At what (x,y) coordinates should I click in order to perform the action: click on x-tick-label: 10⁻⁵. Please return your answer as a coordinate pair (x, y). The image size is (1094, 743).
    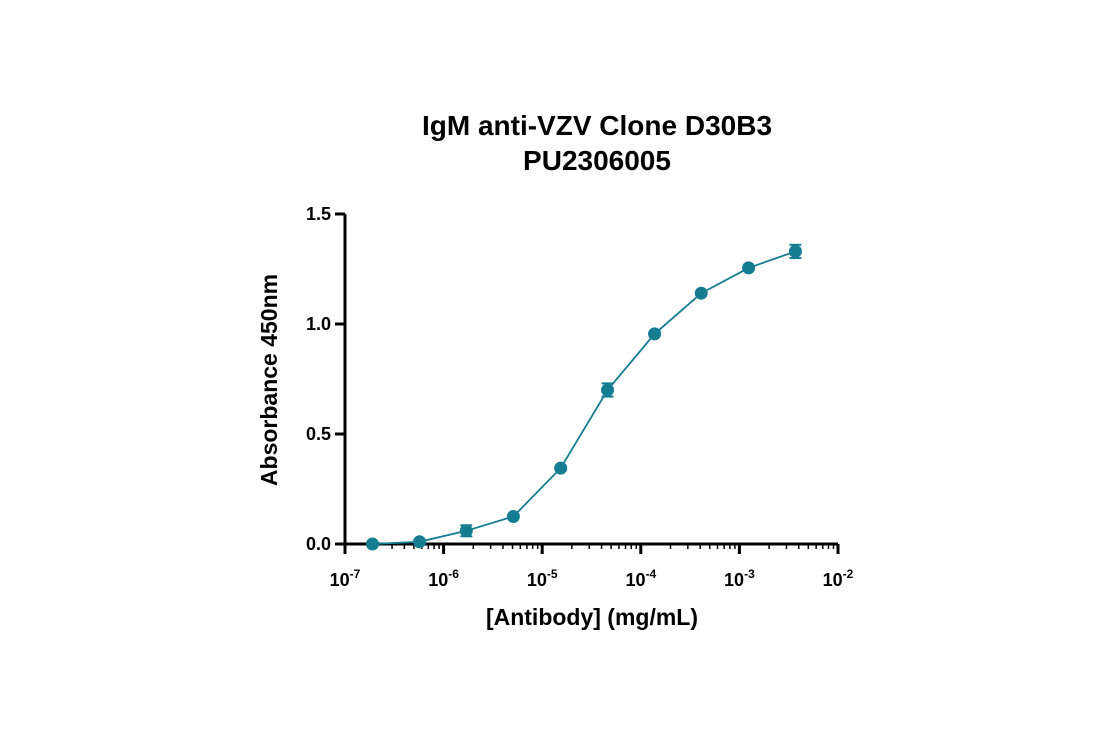
    Looking at the image, I should click on (542, 578).